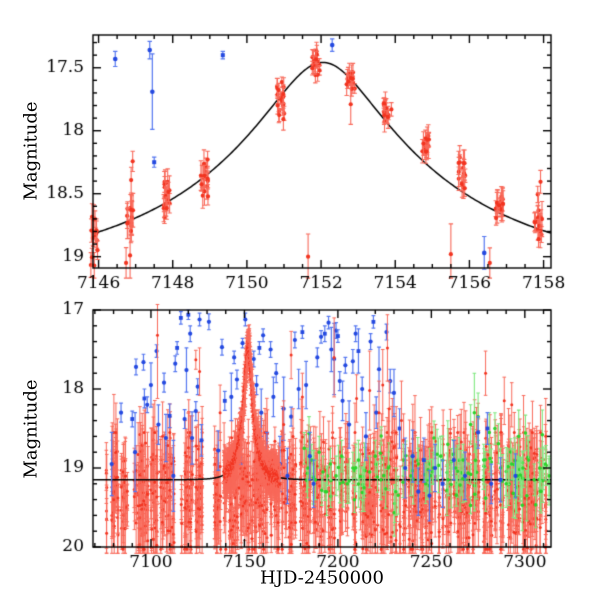  I want to click on bottom-panel-x-axis-title: HJD-2450000, so click(322, 578).